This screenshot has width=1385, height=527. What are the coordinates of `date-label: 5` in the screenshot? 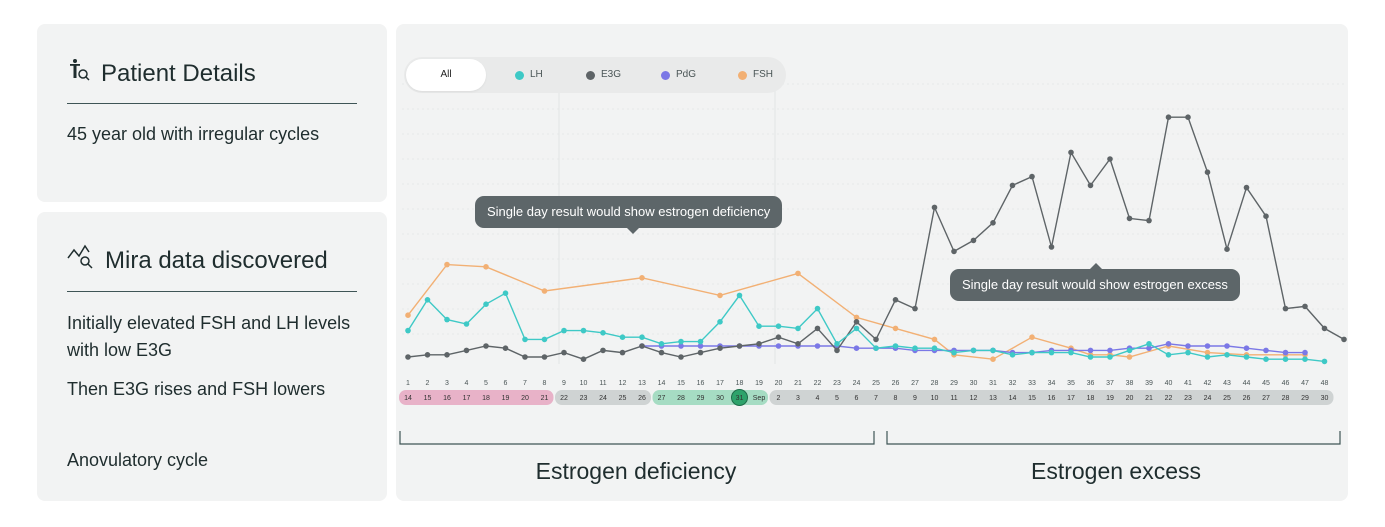 It's located at (837, 398).